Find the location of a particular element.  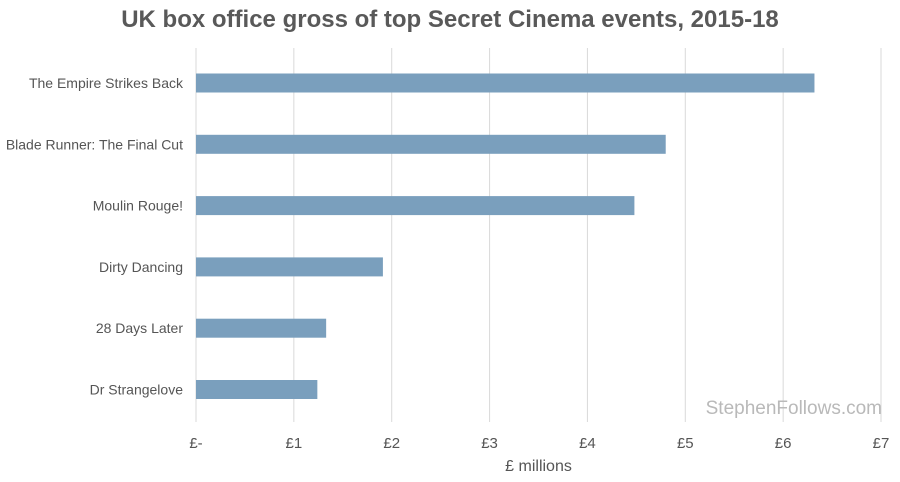

category-label: 28 Days Later is located at coordinates (139, 328).